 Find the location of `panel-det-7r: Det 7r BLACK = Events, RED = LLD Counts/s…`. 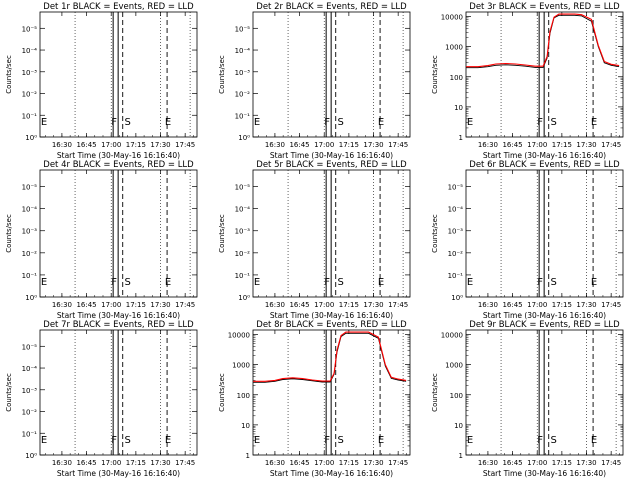

panel-det-7r: Det 7r BLACK = Events, RED = LLD Counts/s… is located at coordinates (101, 399).